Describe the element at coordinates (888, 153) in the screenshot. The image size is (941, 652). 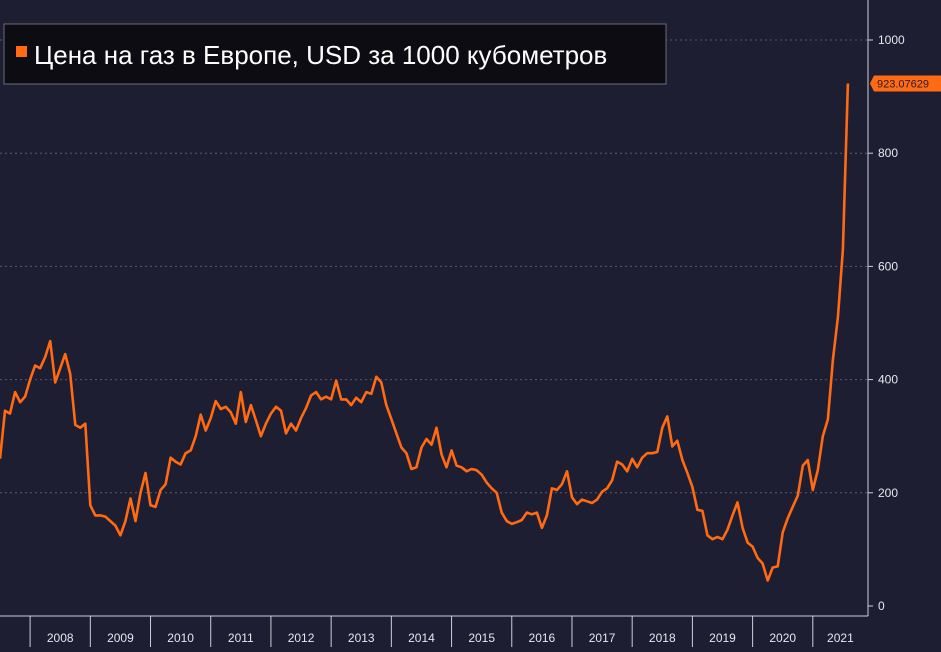
I see `y-tick-label: 800` at that location.